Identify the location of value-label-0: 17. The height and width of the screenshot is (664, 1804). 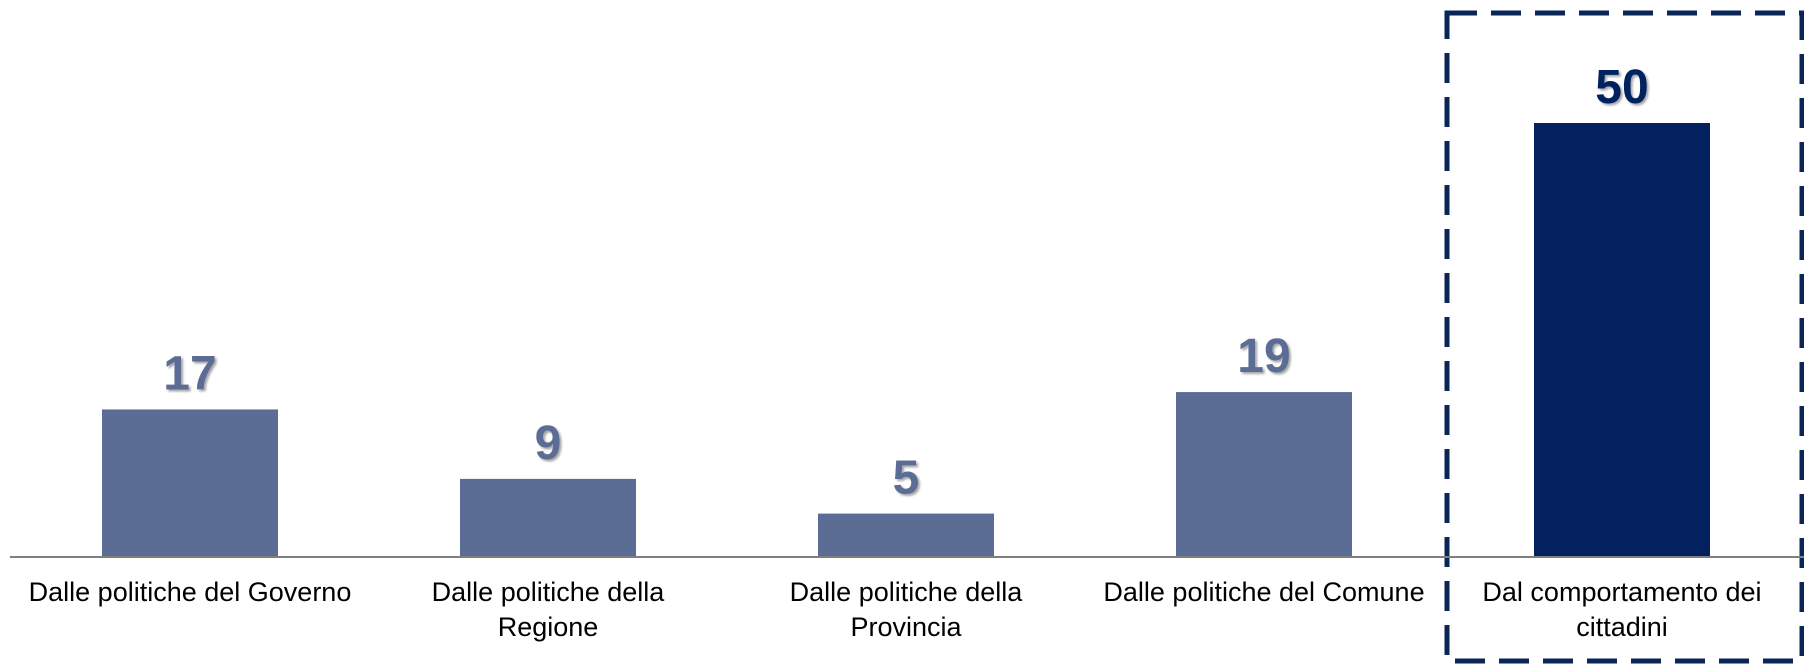
(189, 373).